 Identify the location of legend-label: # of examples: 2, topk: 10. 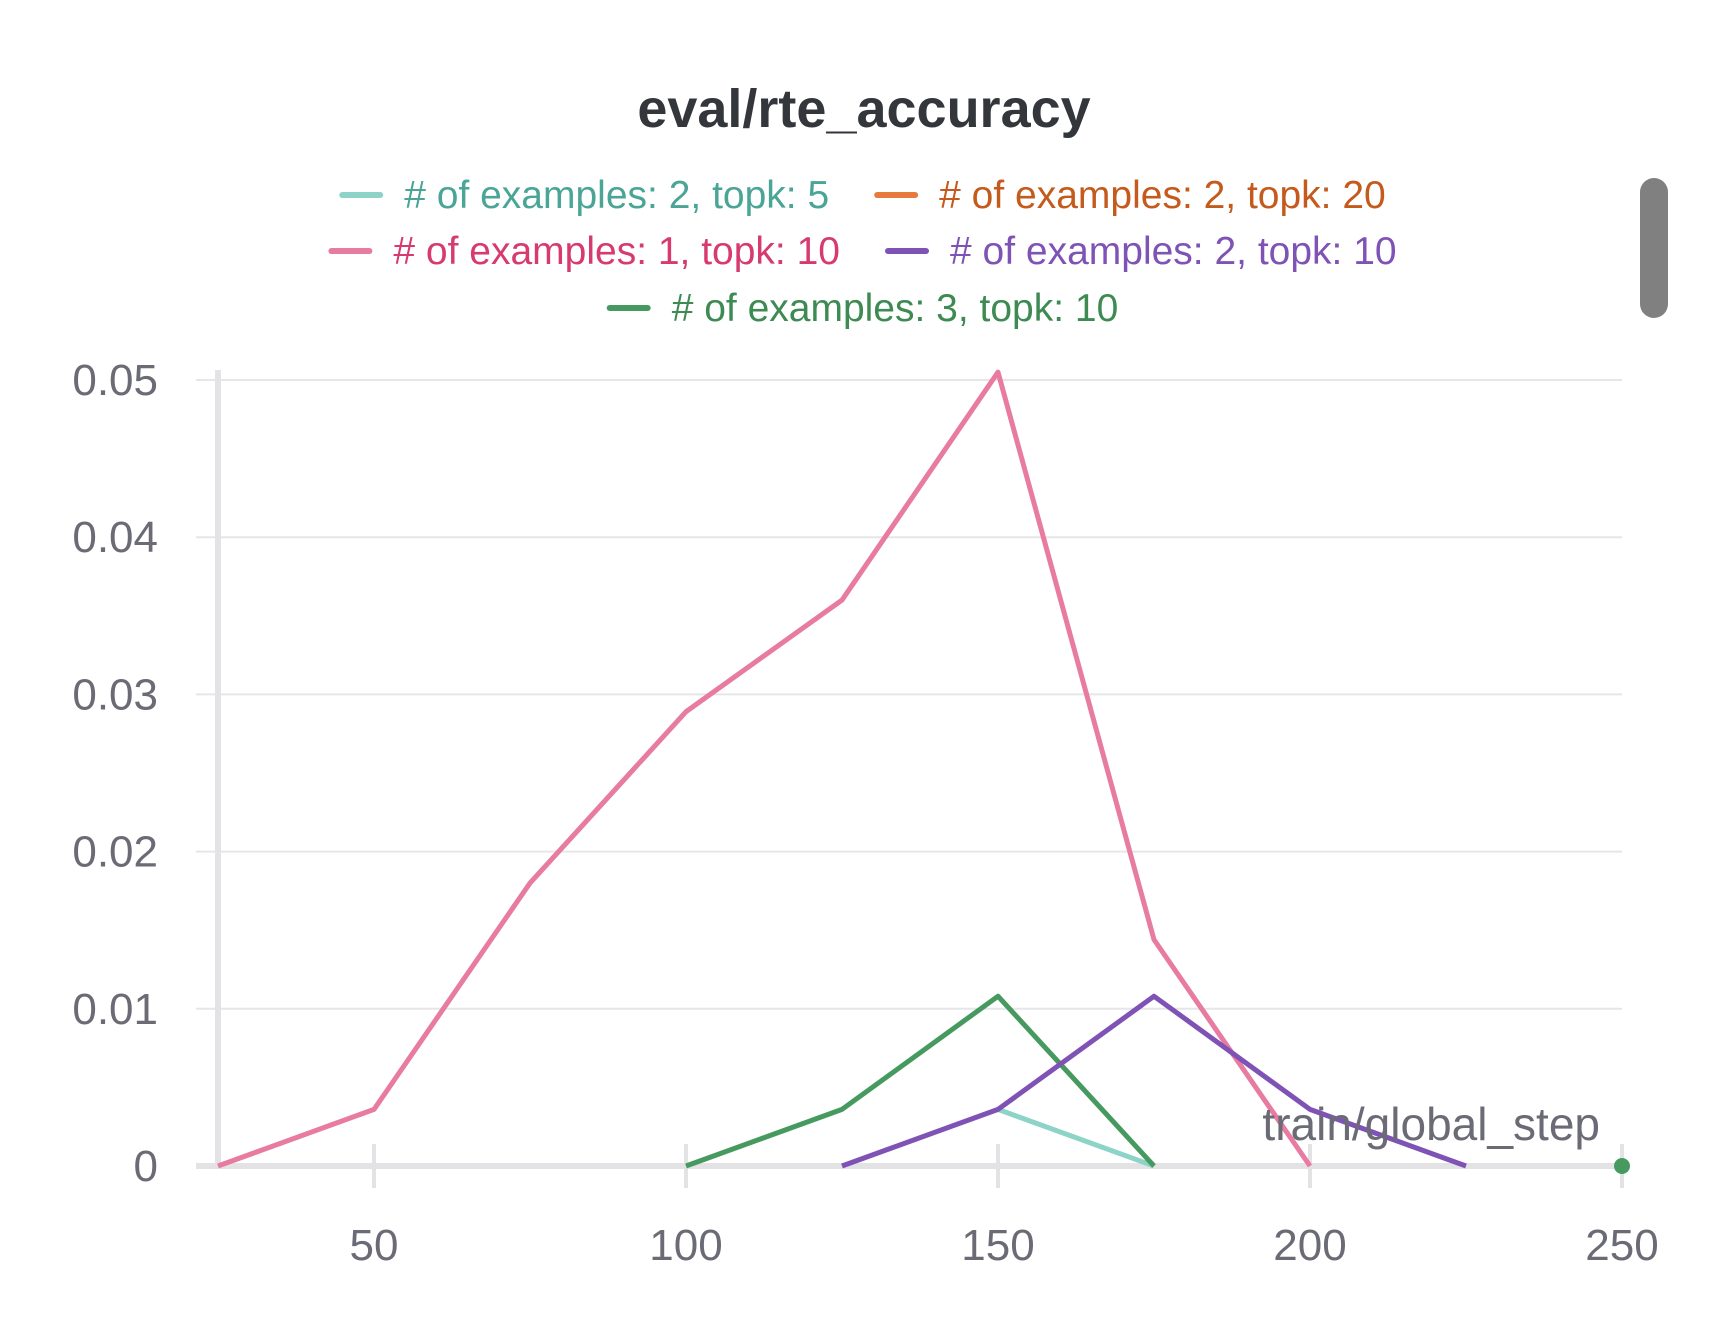
(1173, 251).